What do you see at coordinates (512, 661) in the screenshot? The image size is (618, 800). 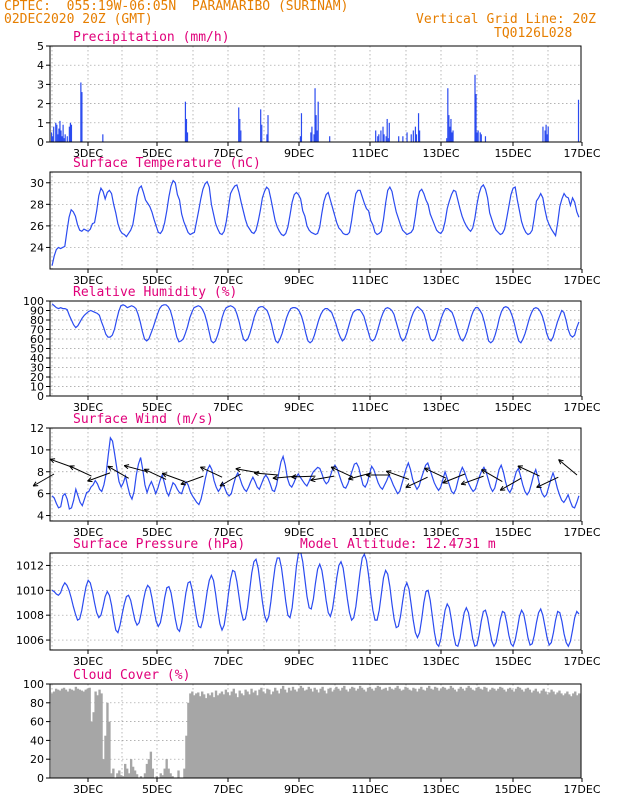 I see `pressure-xtick-label: 15DEC` at bounding box center [512, 661].